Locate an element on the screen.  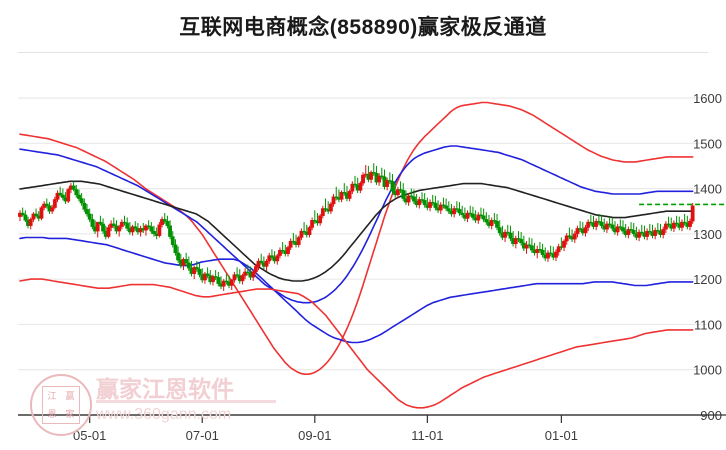
svg-text: 07-01 is located at coordinates (202, 435).